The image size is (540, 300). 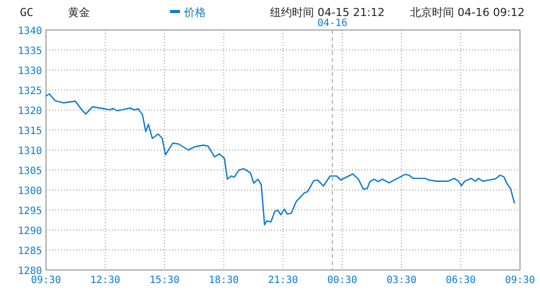 What do you see at coordinates (105, 280) in the screenshot?
I see `x-tick-label: 12:30` at bounding box center [105, 280].